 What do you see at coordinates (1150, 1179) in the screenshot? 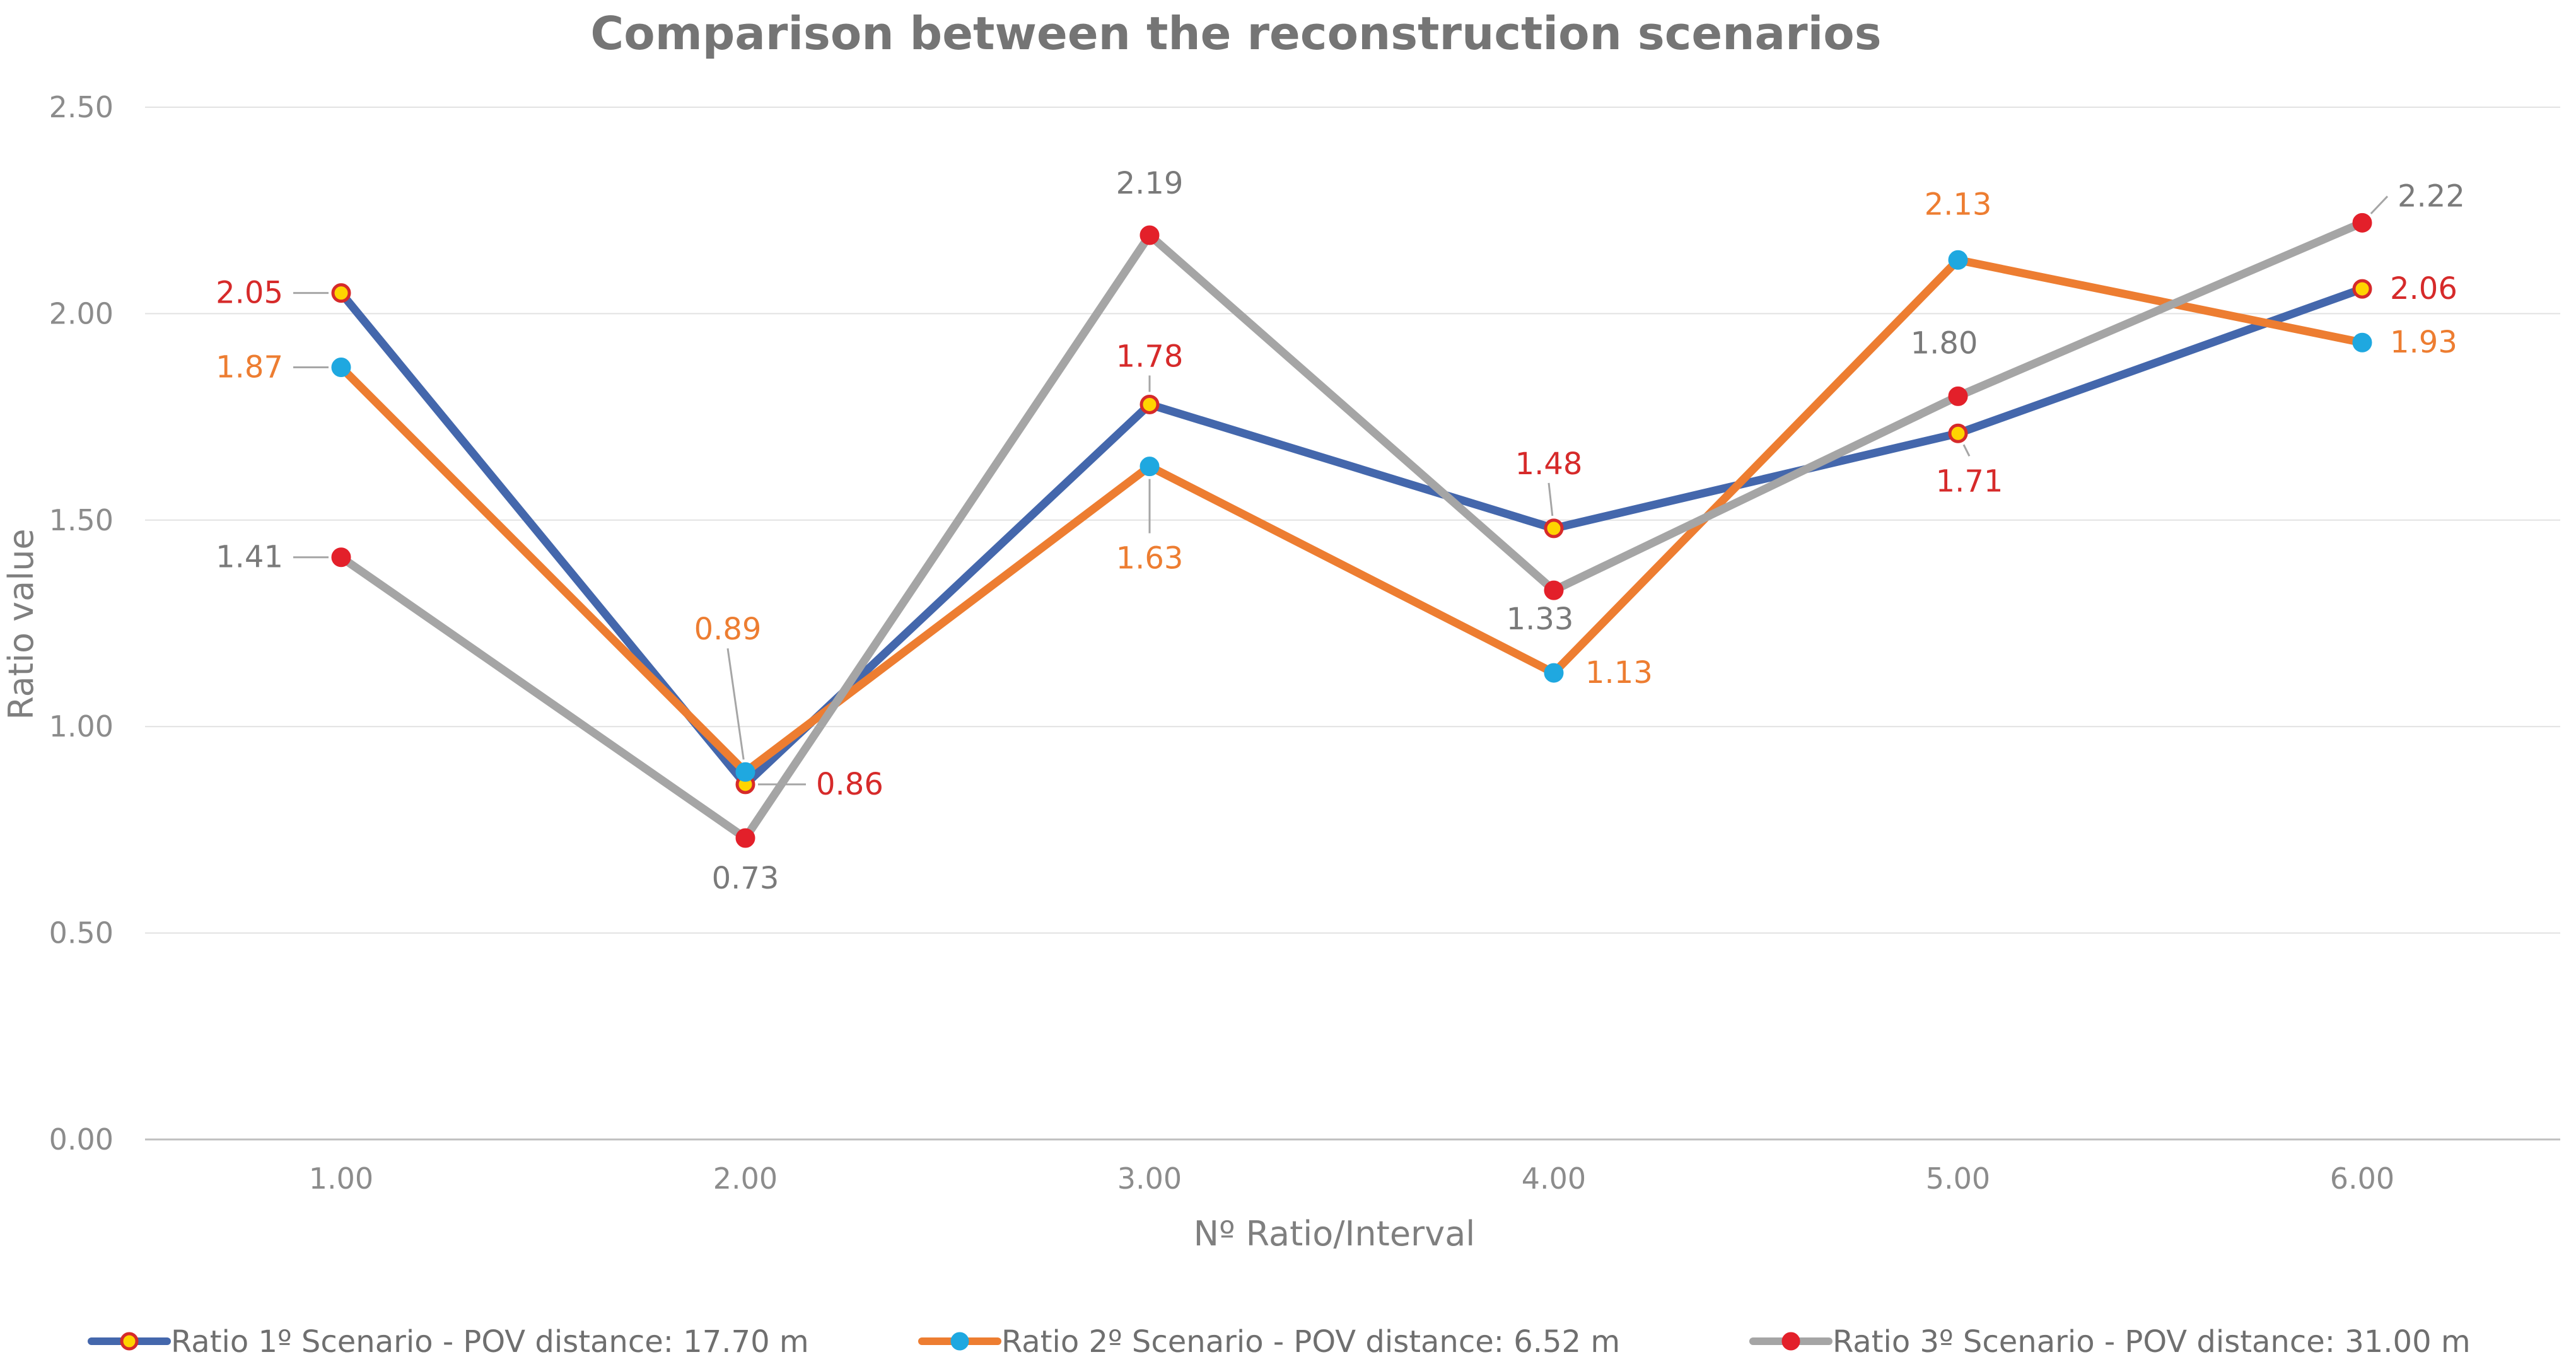
I see `x-tick-label: 3.00` at bounding box center [1150, 1179].